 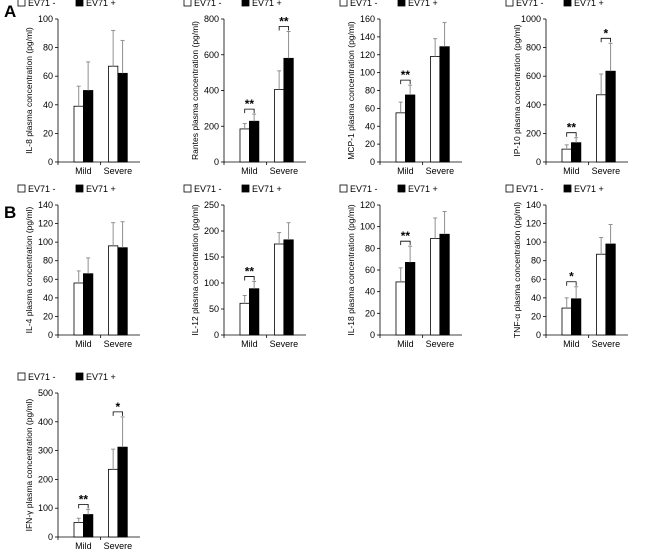 I want to click on y-axis-title: IL-18 plasma concentration (pg/ml), so click(x=351, y=270).